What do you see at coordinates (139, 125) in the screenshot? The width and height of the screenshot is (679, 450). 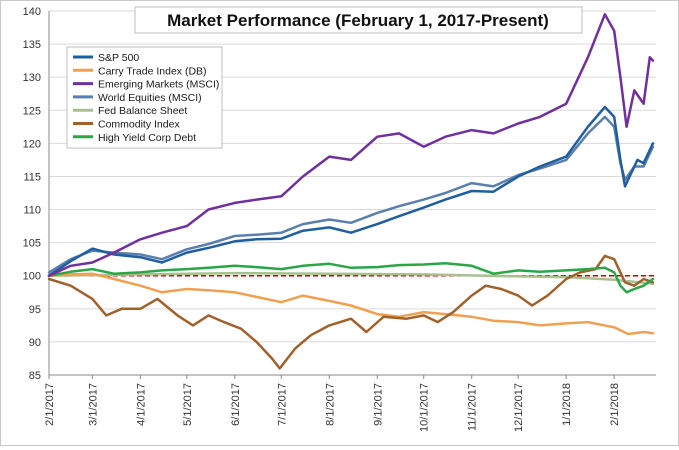 I see `legend-label-commodity-index: Commodity Index` at bounding box center [139, 125].